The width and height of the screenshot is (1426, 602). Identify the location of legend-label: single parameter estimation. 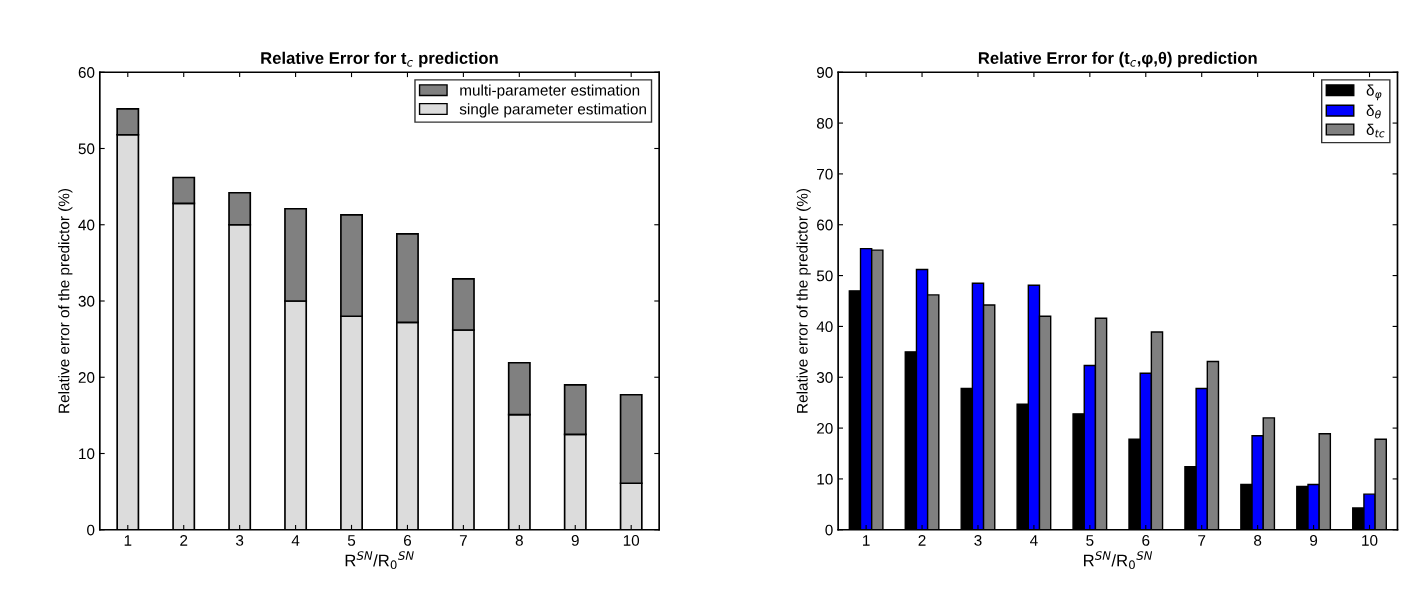
(552, 110).